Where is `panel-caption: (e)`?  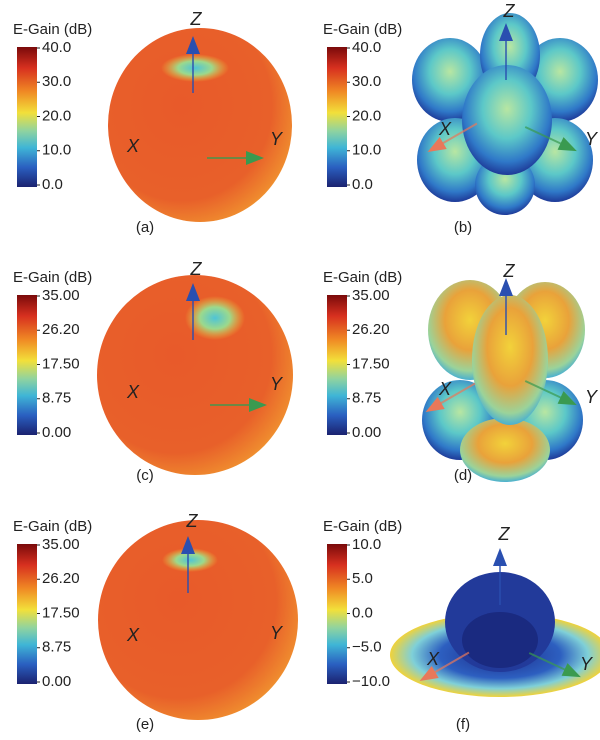 panel-caption: (e) is located at coordinates (145, 724).